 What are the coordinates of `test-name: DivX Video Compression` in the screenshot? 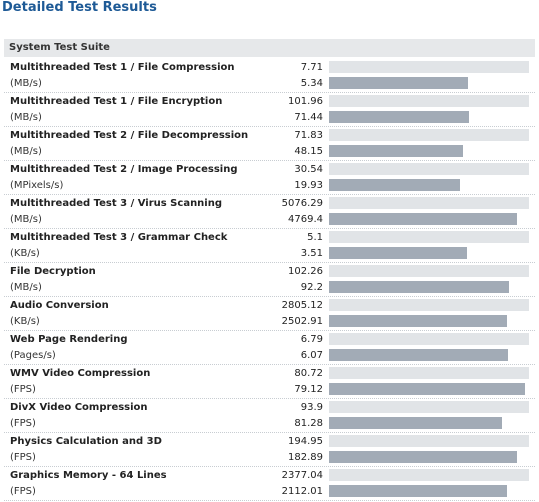 It's located at (79, 407).